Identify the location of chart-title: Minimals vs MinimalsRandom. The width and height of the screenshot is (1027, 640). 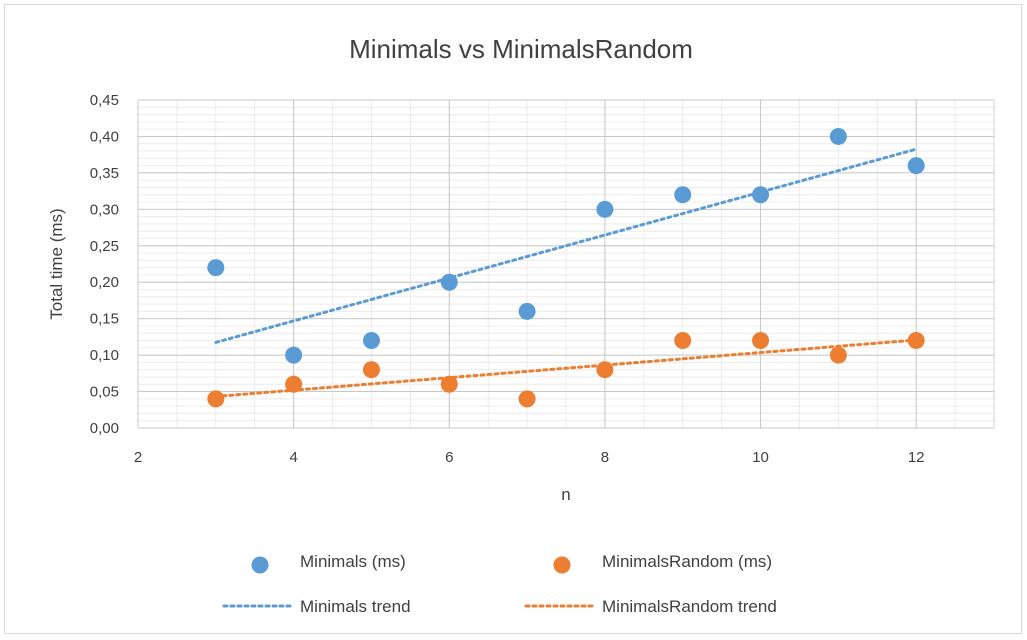
(521, 49).